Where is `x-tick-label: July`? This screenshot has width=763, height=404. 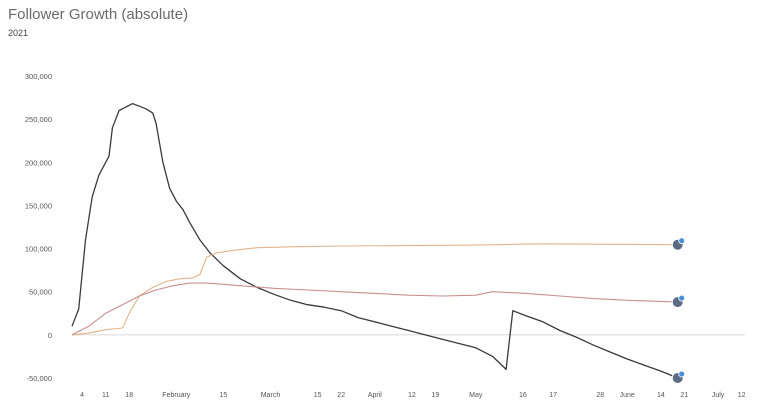 x-tick-label: July is located at coordinates (718, 395).